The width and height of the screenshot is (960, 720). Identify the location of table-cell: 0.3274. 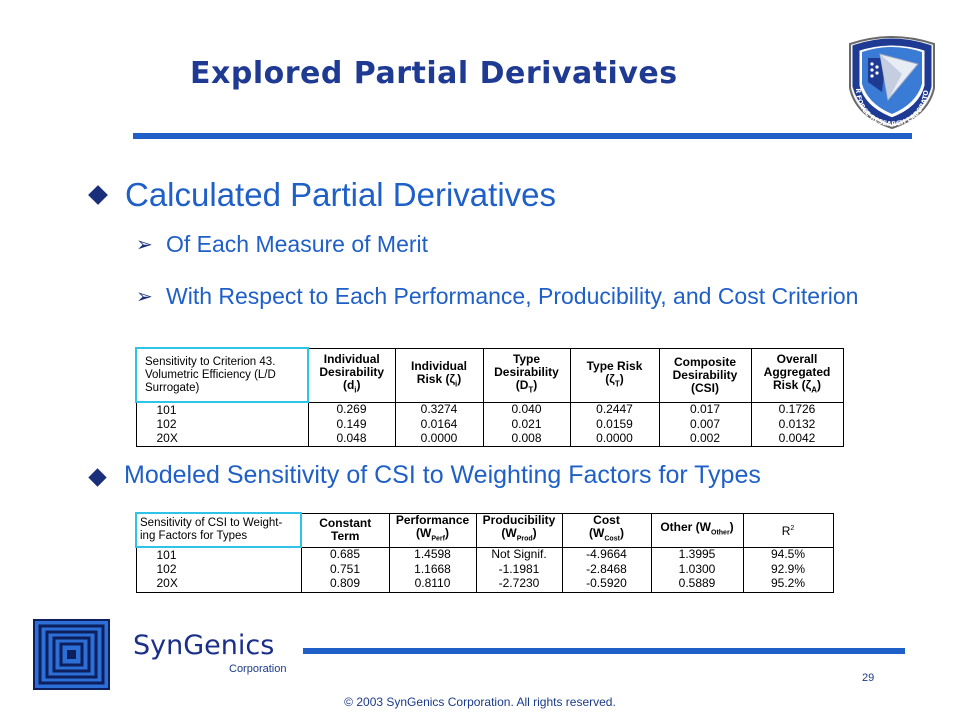
(439, 409).